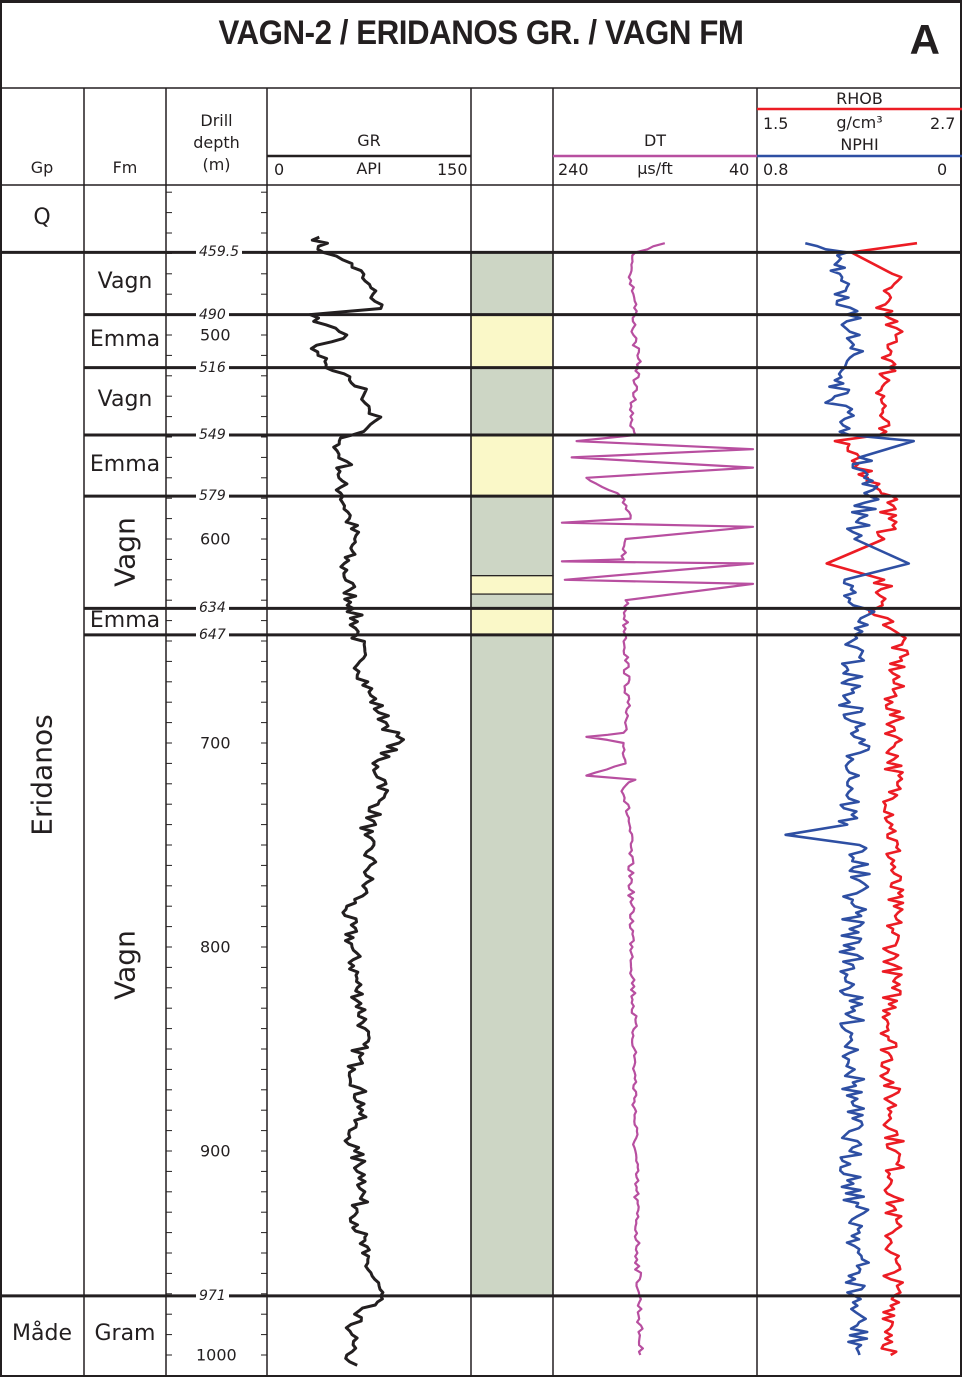 The height and width of the screenshot is (1377, 962). Describe the element at coordinates (42, 217) in the screenshot. I see `group-label: Q` at that location.